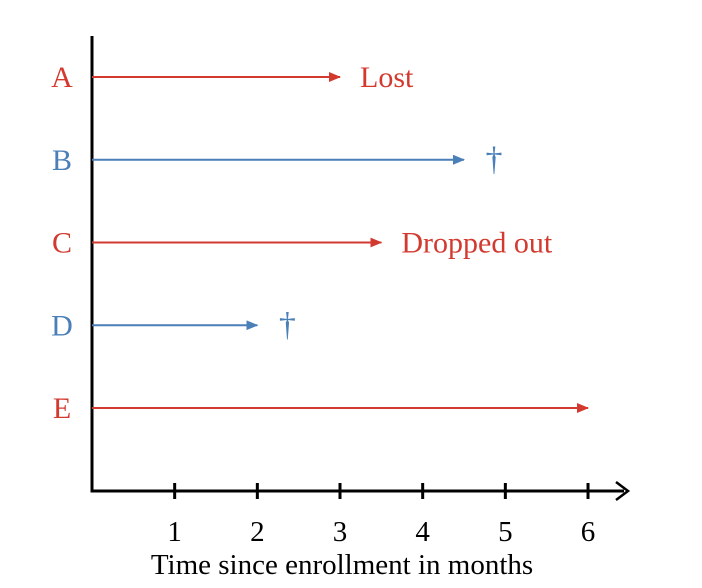 This screenshot has width=702, height=588. I want to click on annotation-c: Dropped out, so click(476, 243).